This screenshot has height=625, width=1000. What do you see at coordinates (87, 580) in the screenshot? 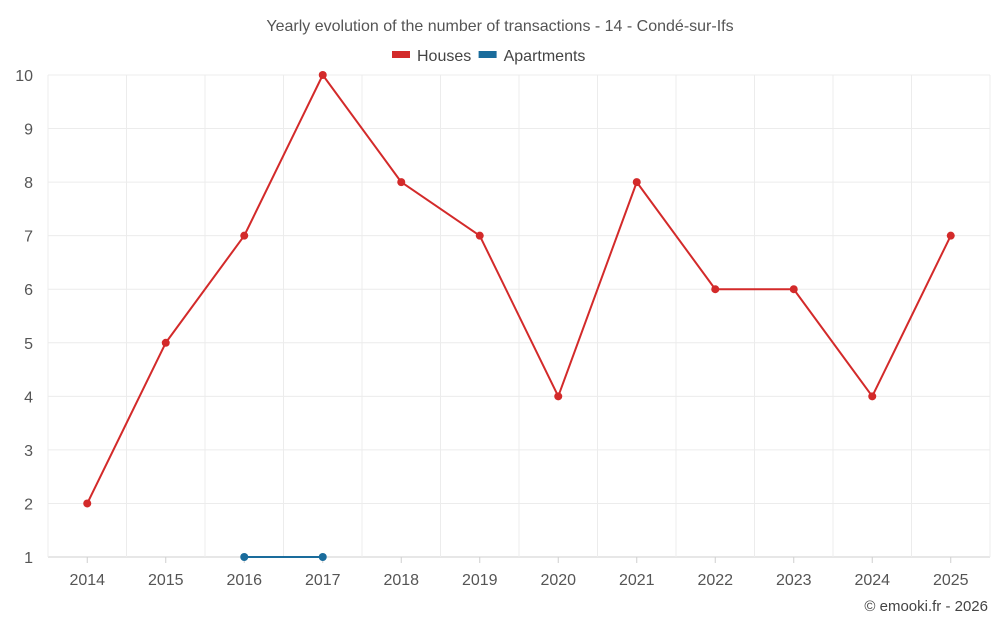
I see `x-tick-label: 2014` at bounding box center [87, 580].